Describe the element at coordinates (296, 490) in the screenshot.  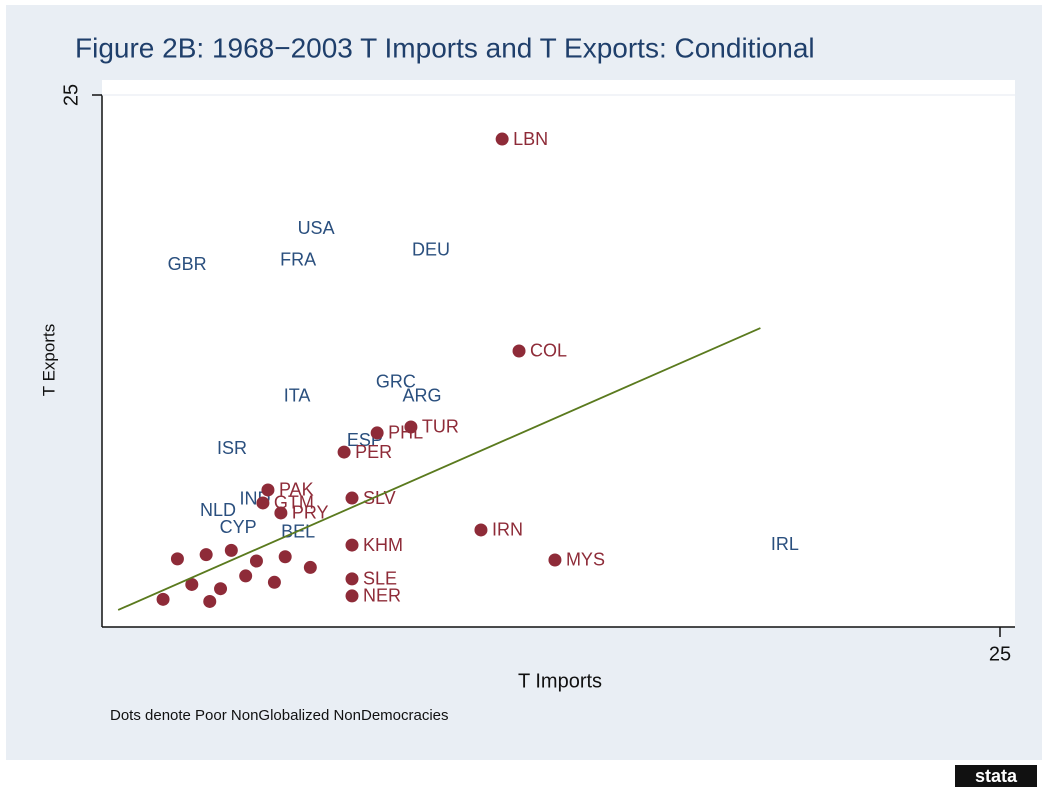
I see `point-label: PAK` at that location.